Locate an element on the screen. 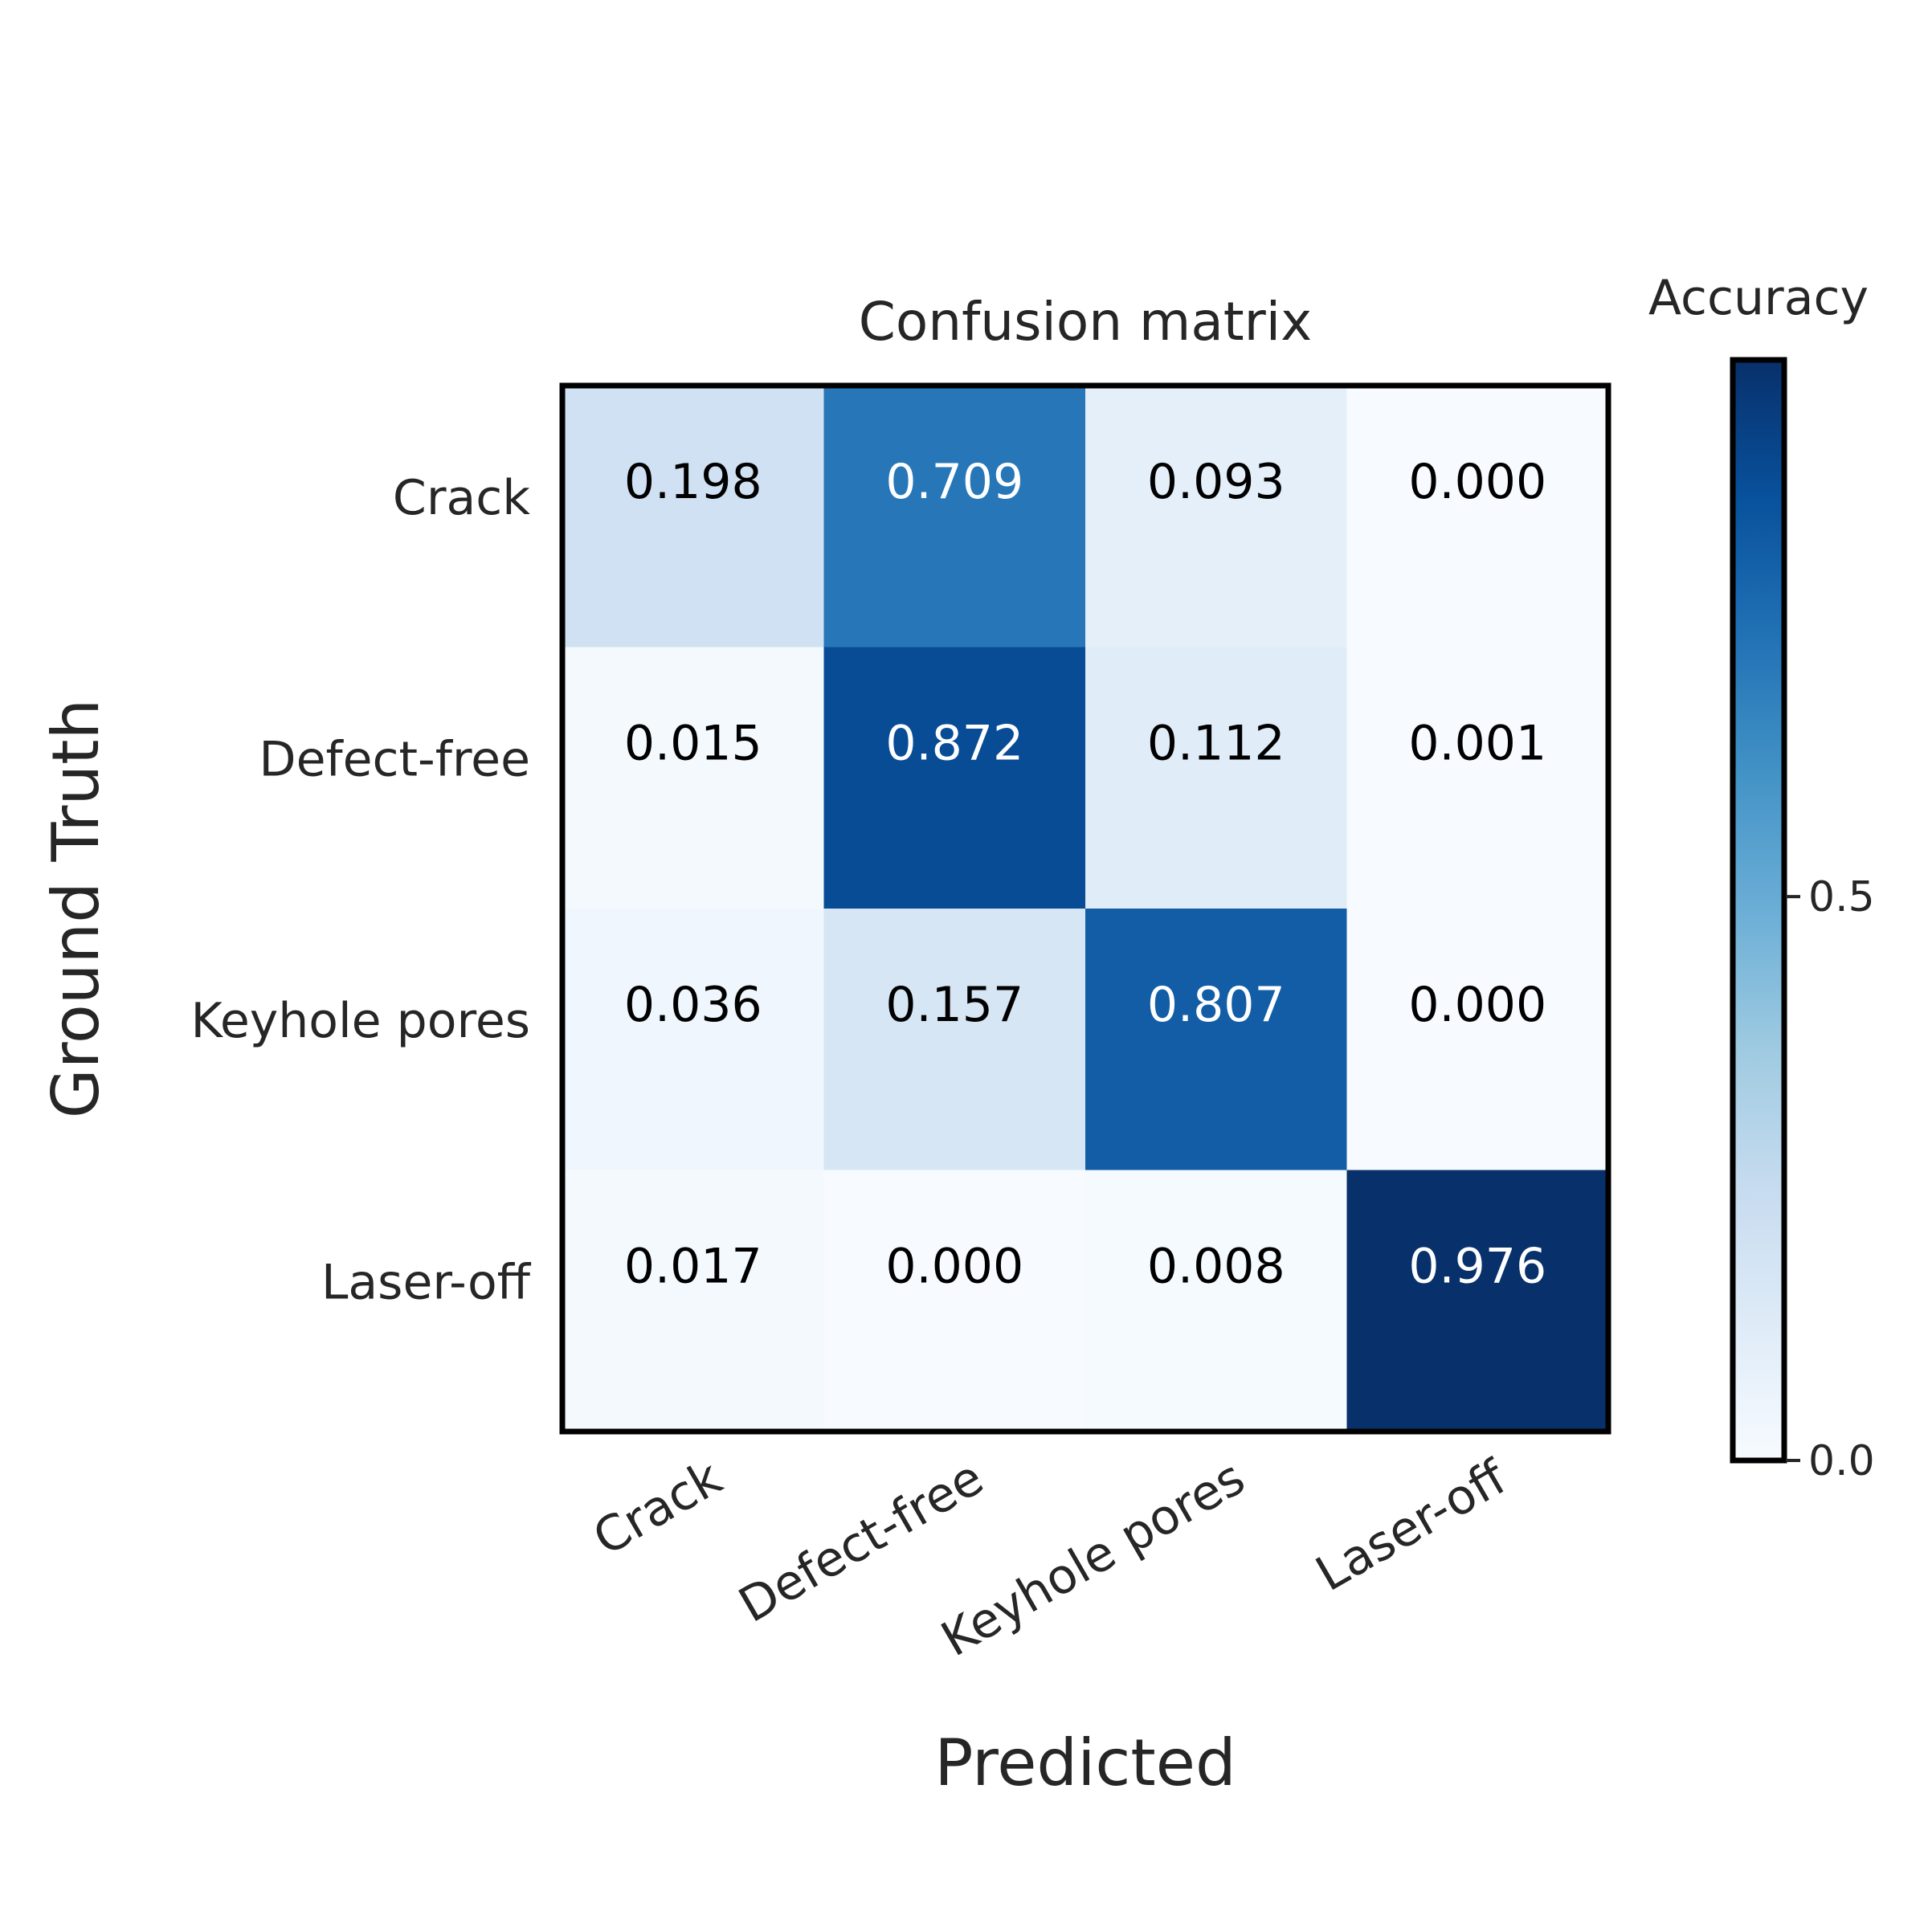 The height and width of the screenshot is (1932, 1928). colorbar-tick-label: 0.0 is located at coordinates (1842, 1461).